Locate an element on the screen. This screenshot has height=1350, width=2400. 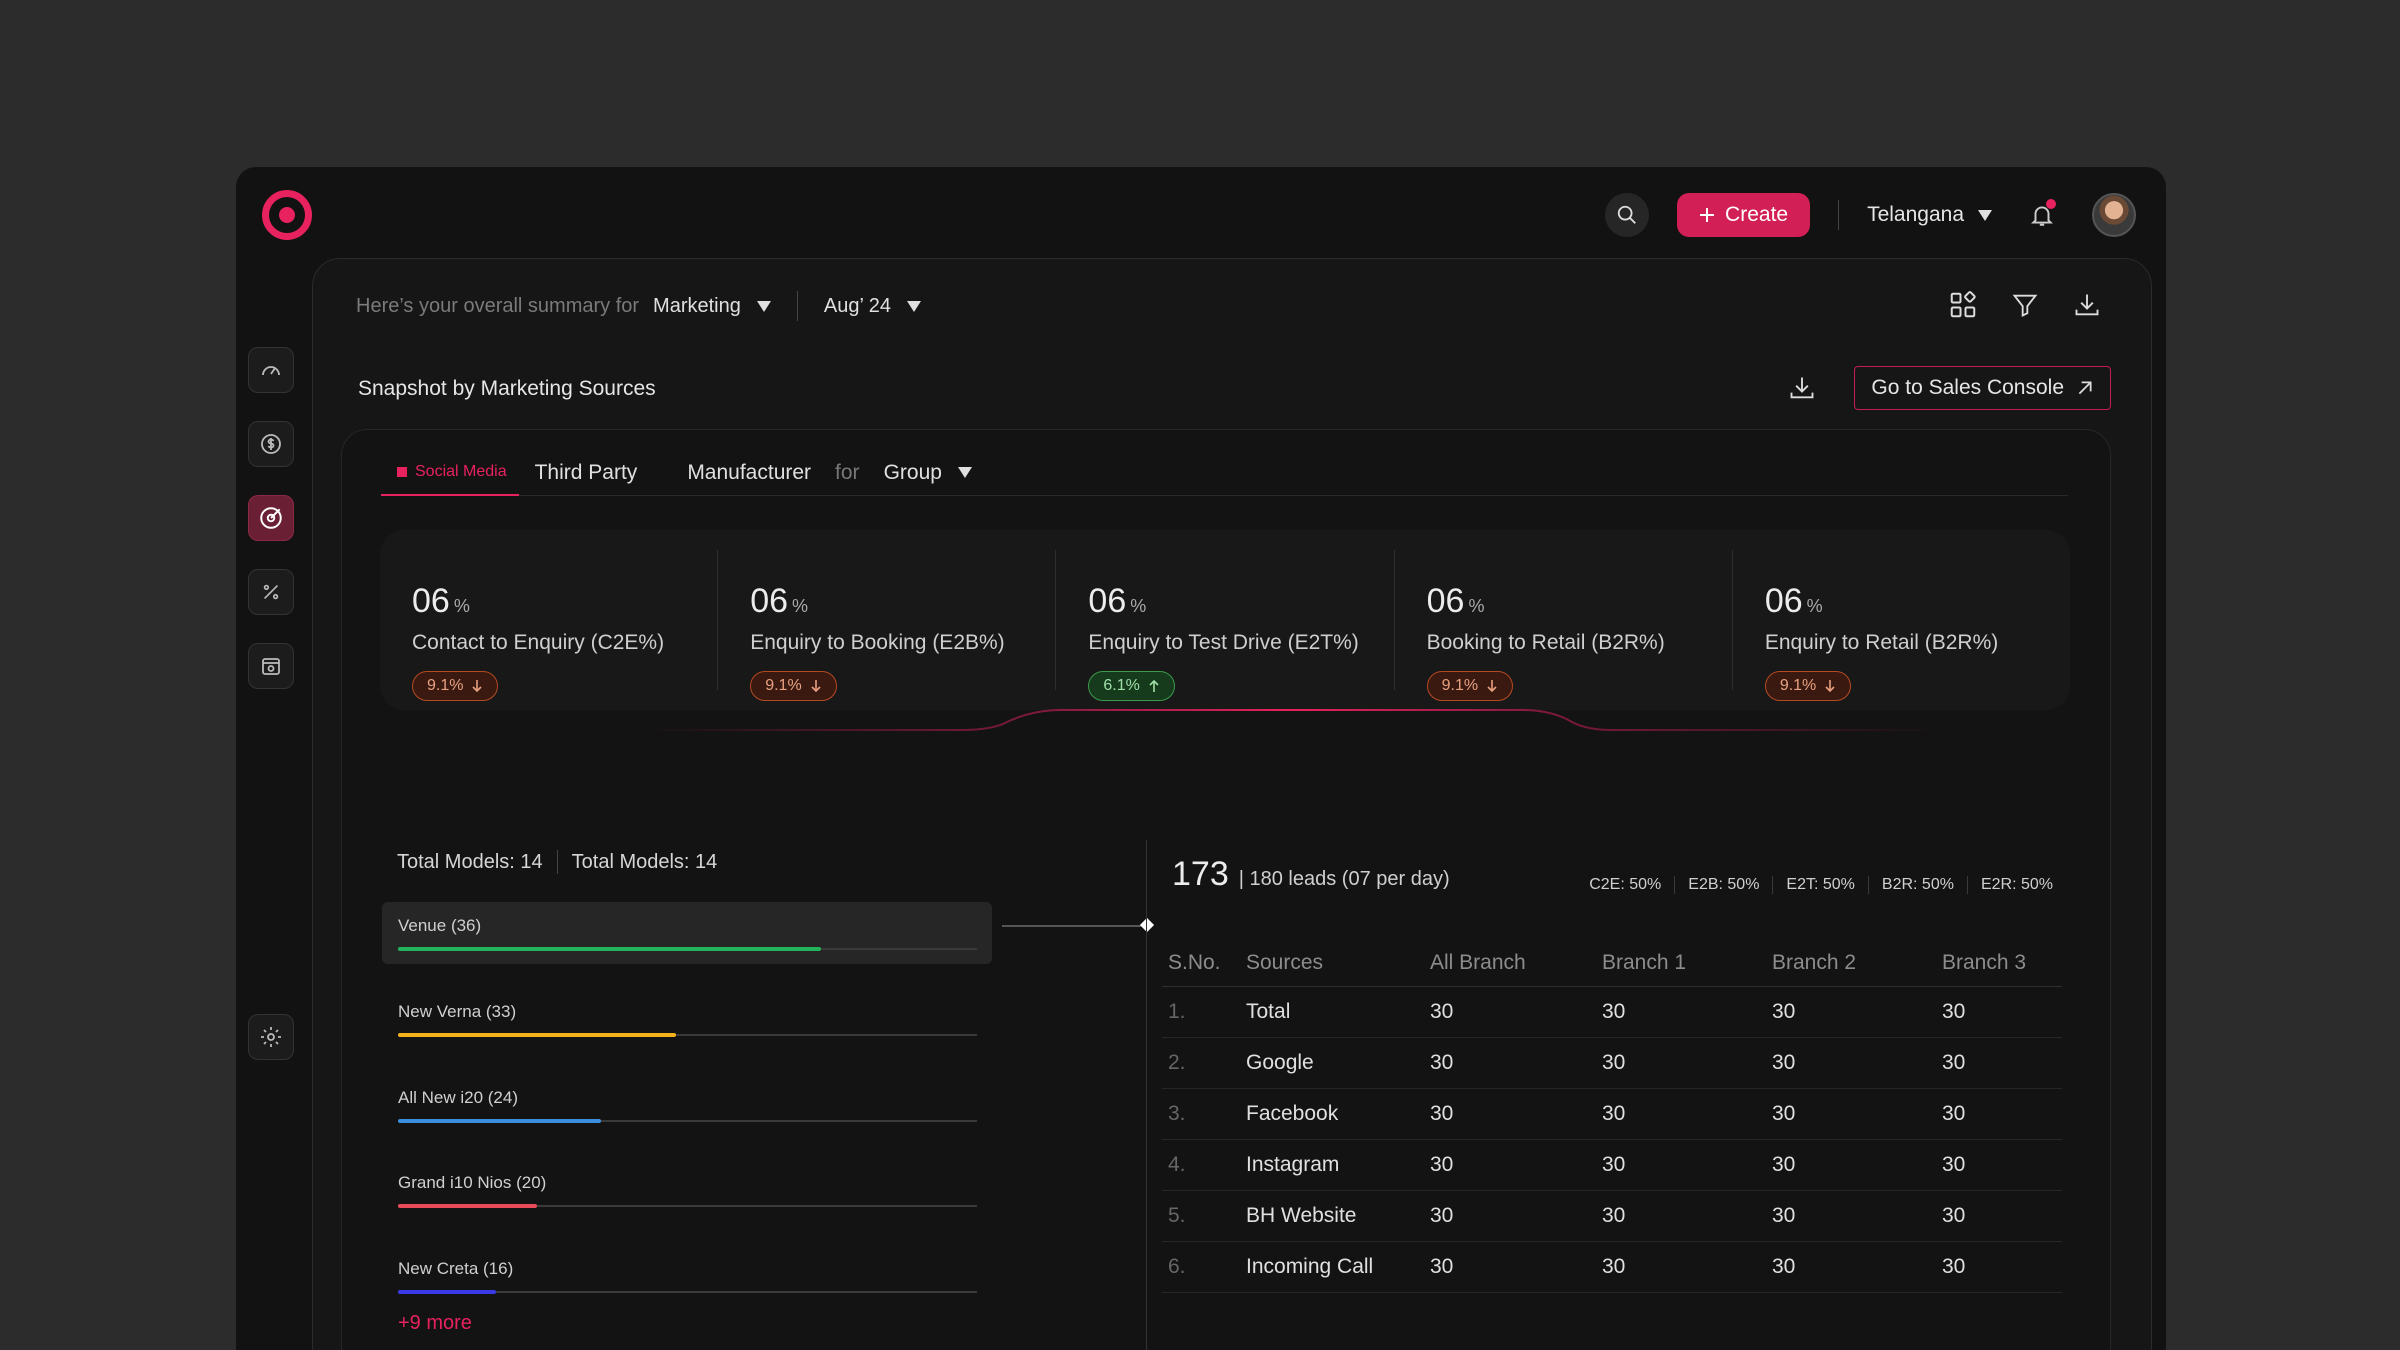
serial-cell: 5. is located at coordinates (1201, 1216).